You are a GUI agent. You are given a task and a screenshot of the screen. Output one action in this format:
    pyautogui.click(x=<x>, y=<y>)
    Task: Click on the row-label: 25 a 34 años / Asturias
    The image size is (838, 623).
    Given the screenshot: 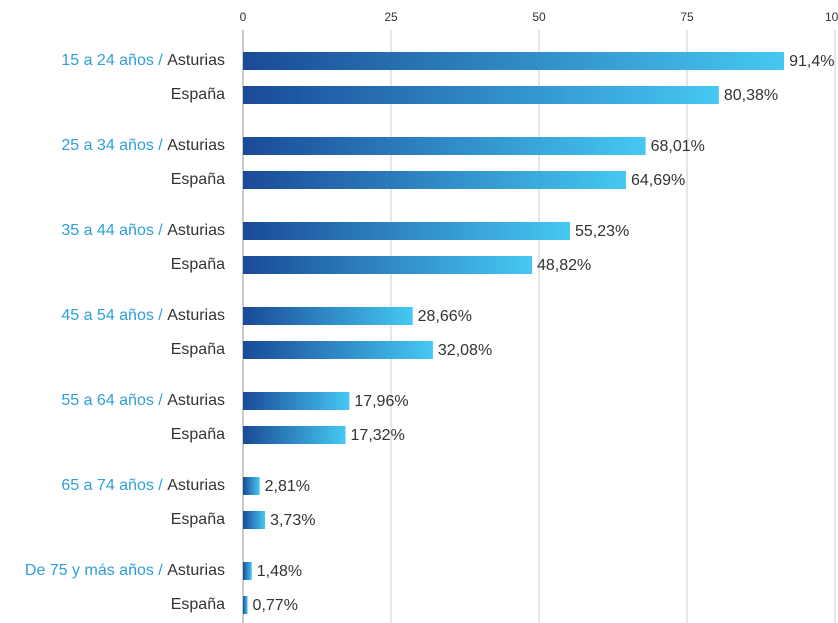 What is the action you would take?
    pyautogui.click(x=143, y=145)
    